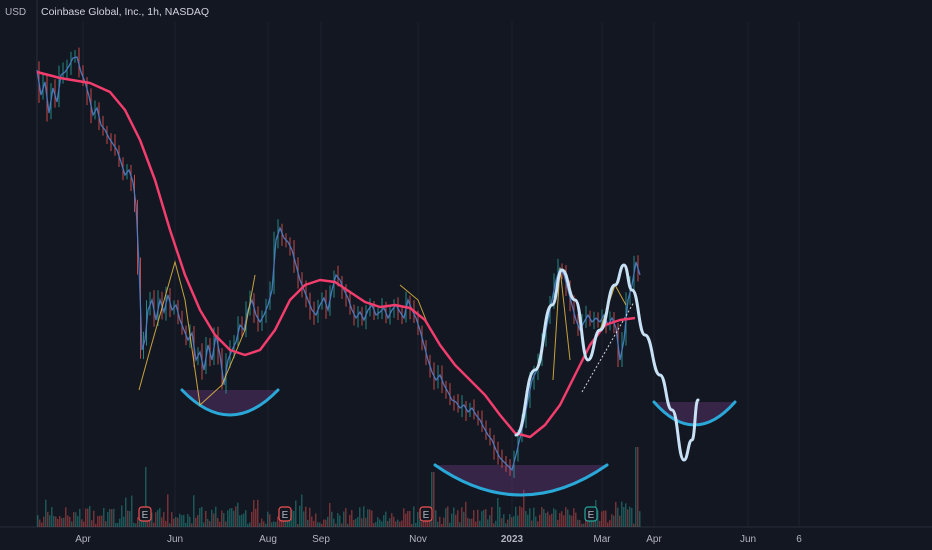 The height and width of the screenshot is (550, 932). What do you see at coordinates (268, 539) in the screenshot?
I see `x-tick-label: Aug` at bounding box center [268, 539].